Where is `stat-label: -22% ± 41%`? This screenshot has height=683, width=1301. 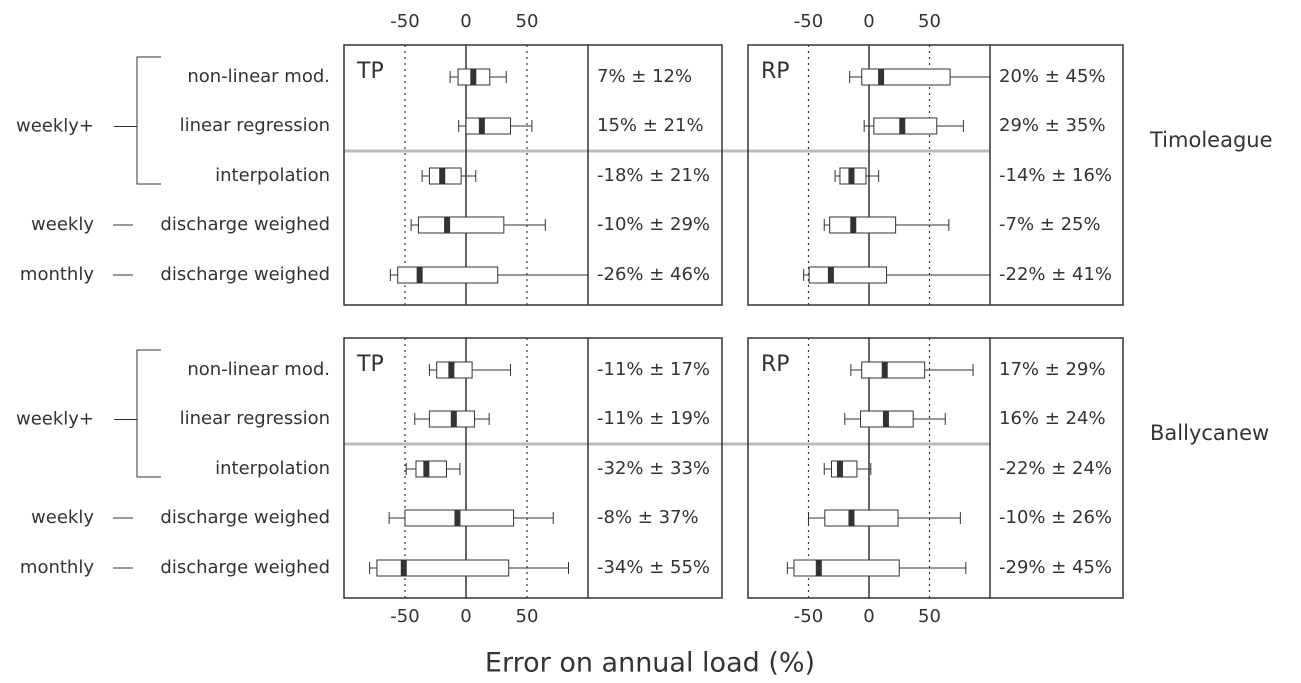
stat-label: -22% ± 41% is located at coordinates (1055, 274).